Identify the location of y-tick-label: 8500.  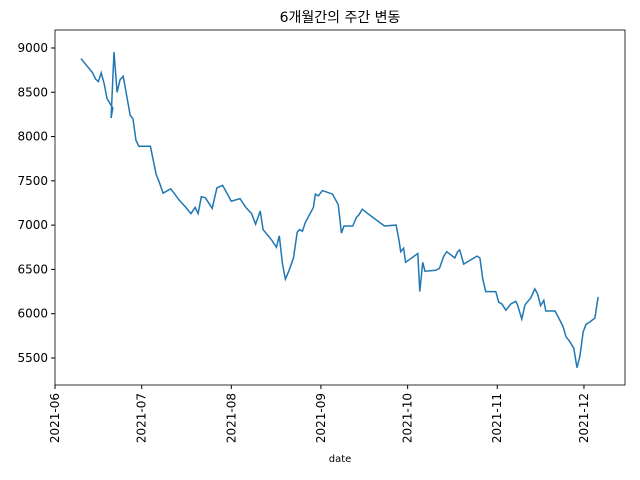
(32, 92).